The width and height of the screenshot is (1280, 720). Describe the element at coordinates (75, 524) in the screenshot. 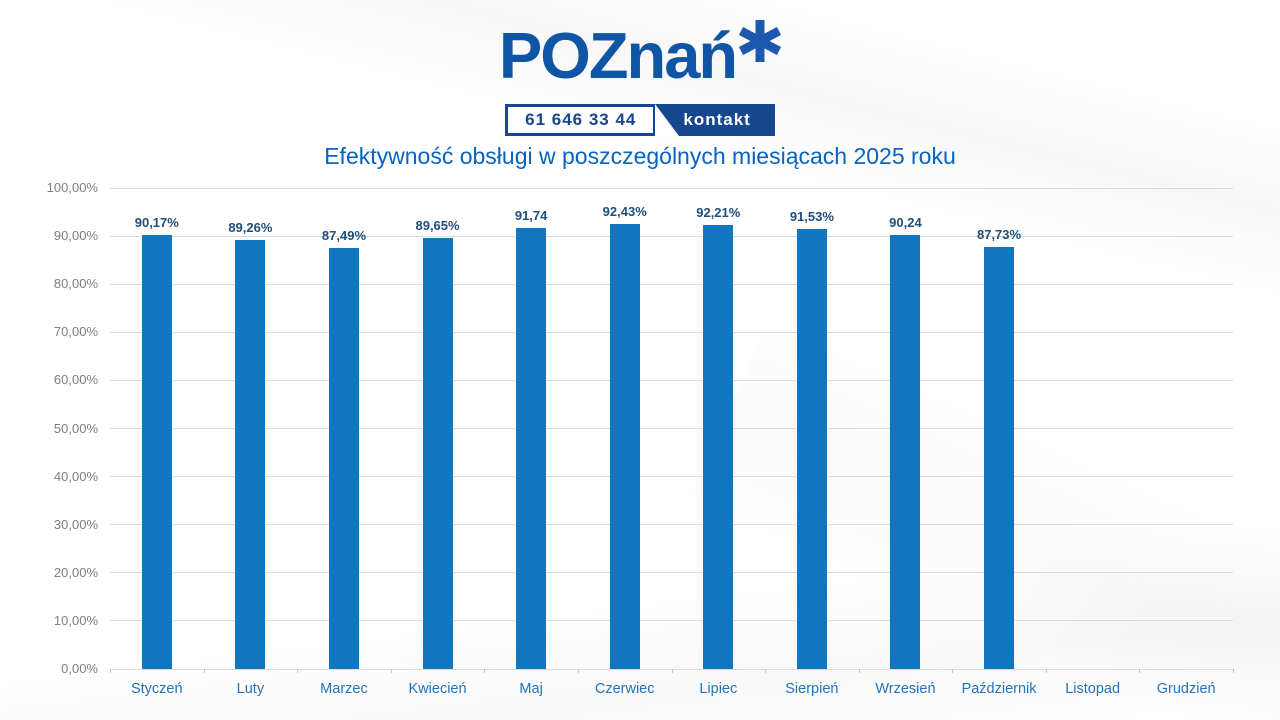

I see `y-tick-label: 30,00%` at that location.